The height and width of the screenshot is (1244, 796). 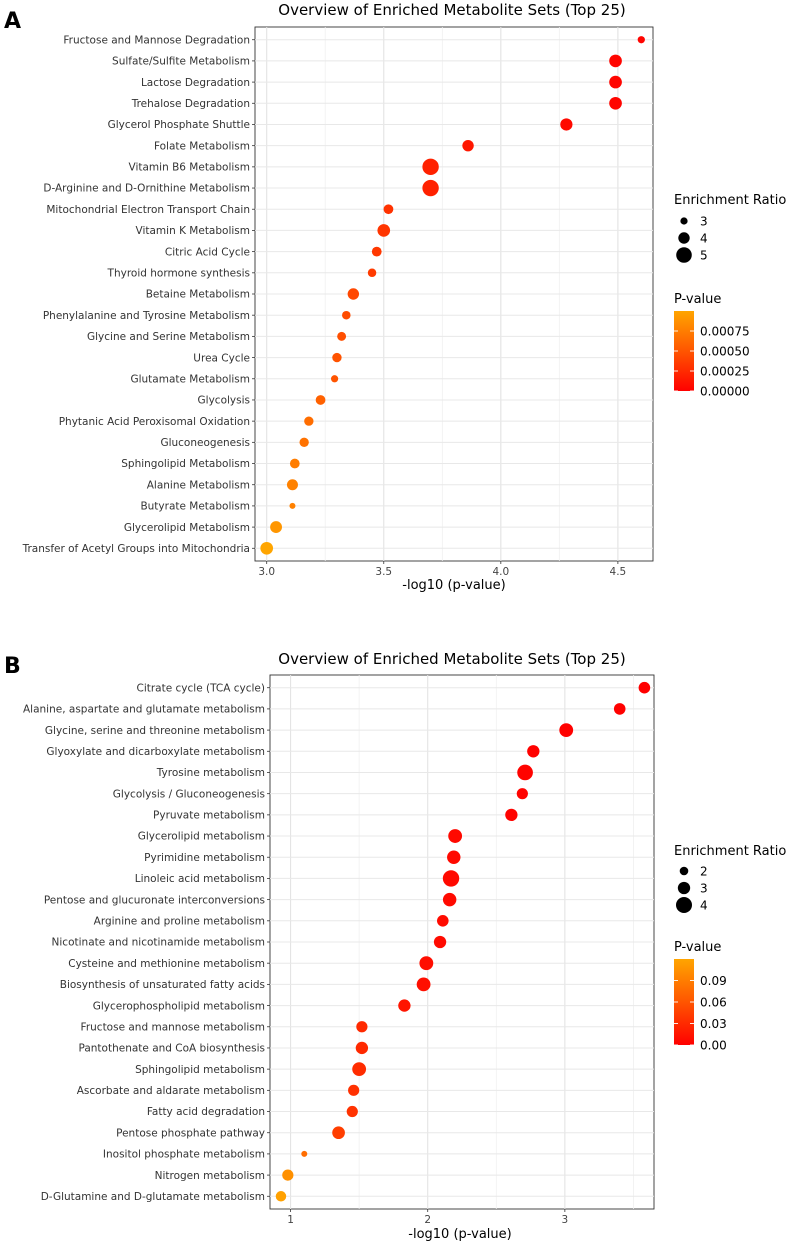 I want to click on x-tick-label: 4.0, so click(x=500, y=572).